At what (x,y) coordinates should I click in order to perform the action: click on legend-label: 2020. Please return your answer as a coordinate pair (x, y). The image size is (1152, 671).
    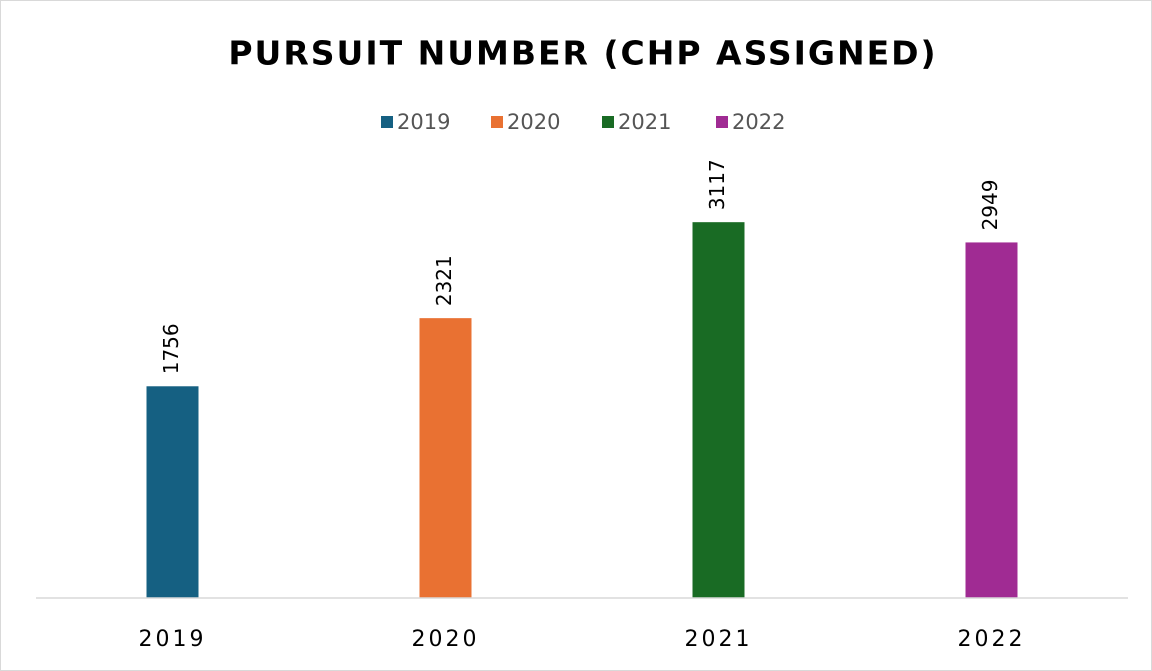
    Looking at the image, I should click on (533, 122).